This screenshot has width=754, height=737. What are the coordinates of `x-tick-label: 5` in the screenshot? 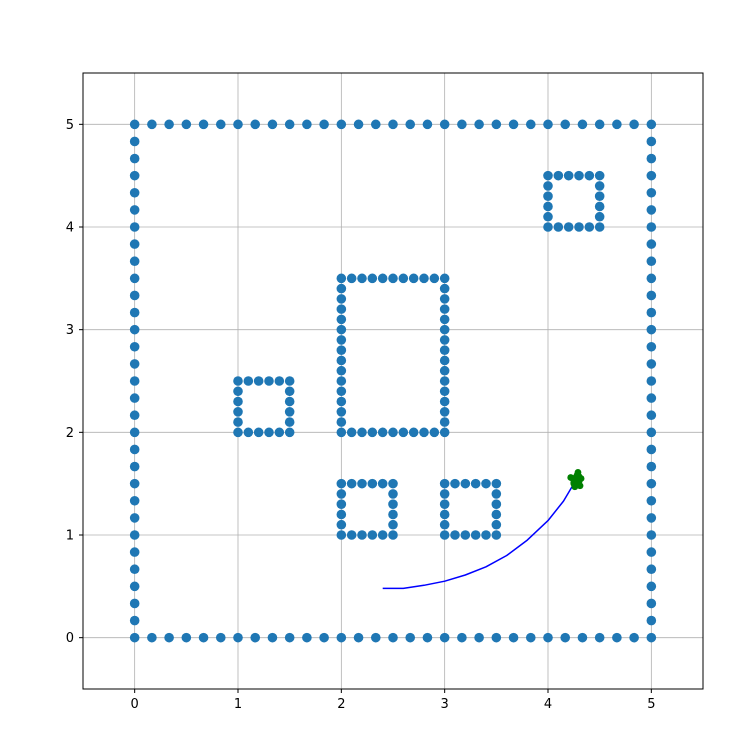 It's located at (651, 704).